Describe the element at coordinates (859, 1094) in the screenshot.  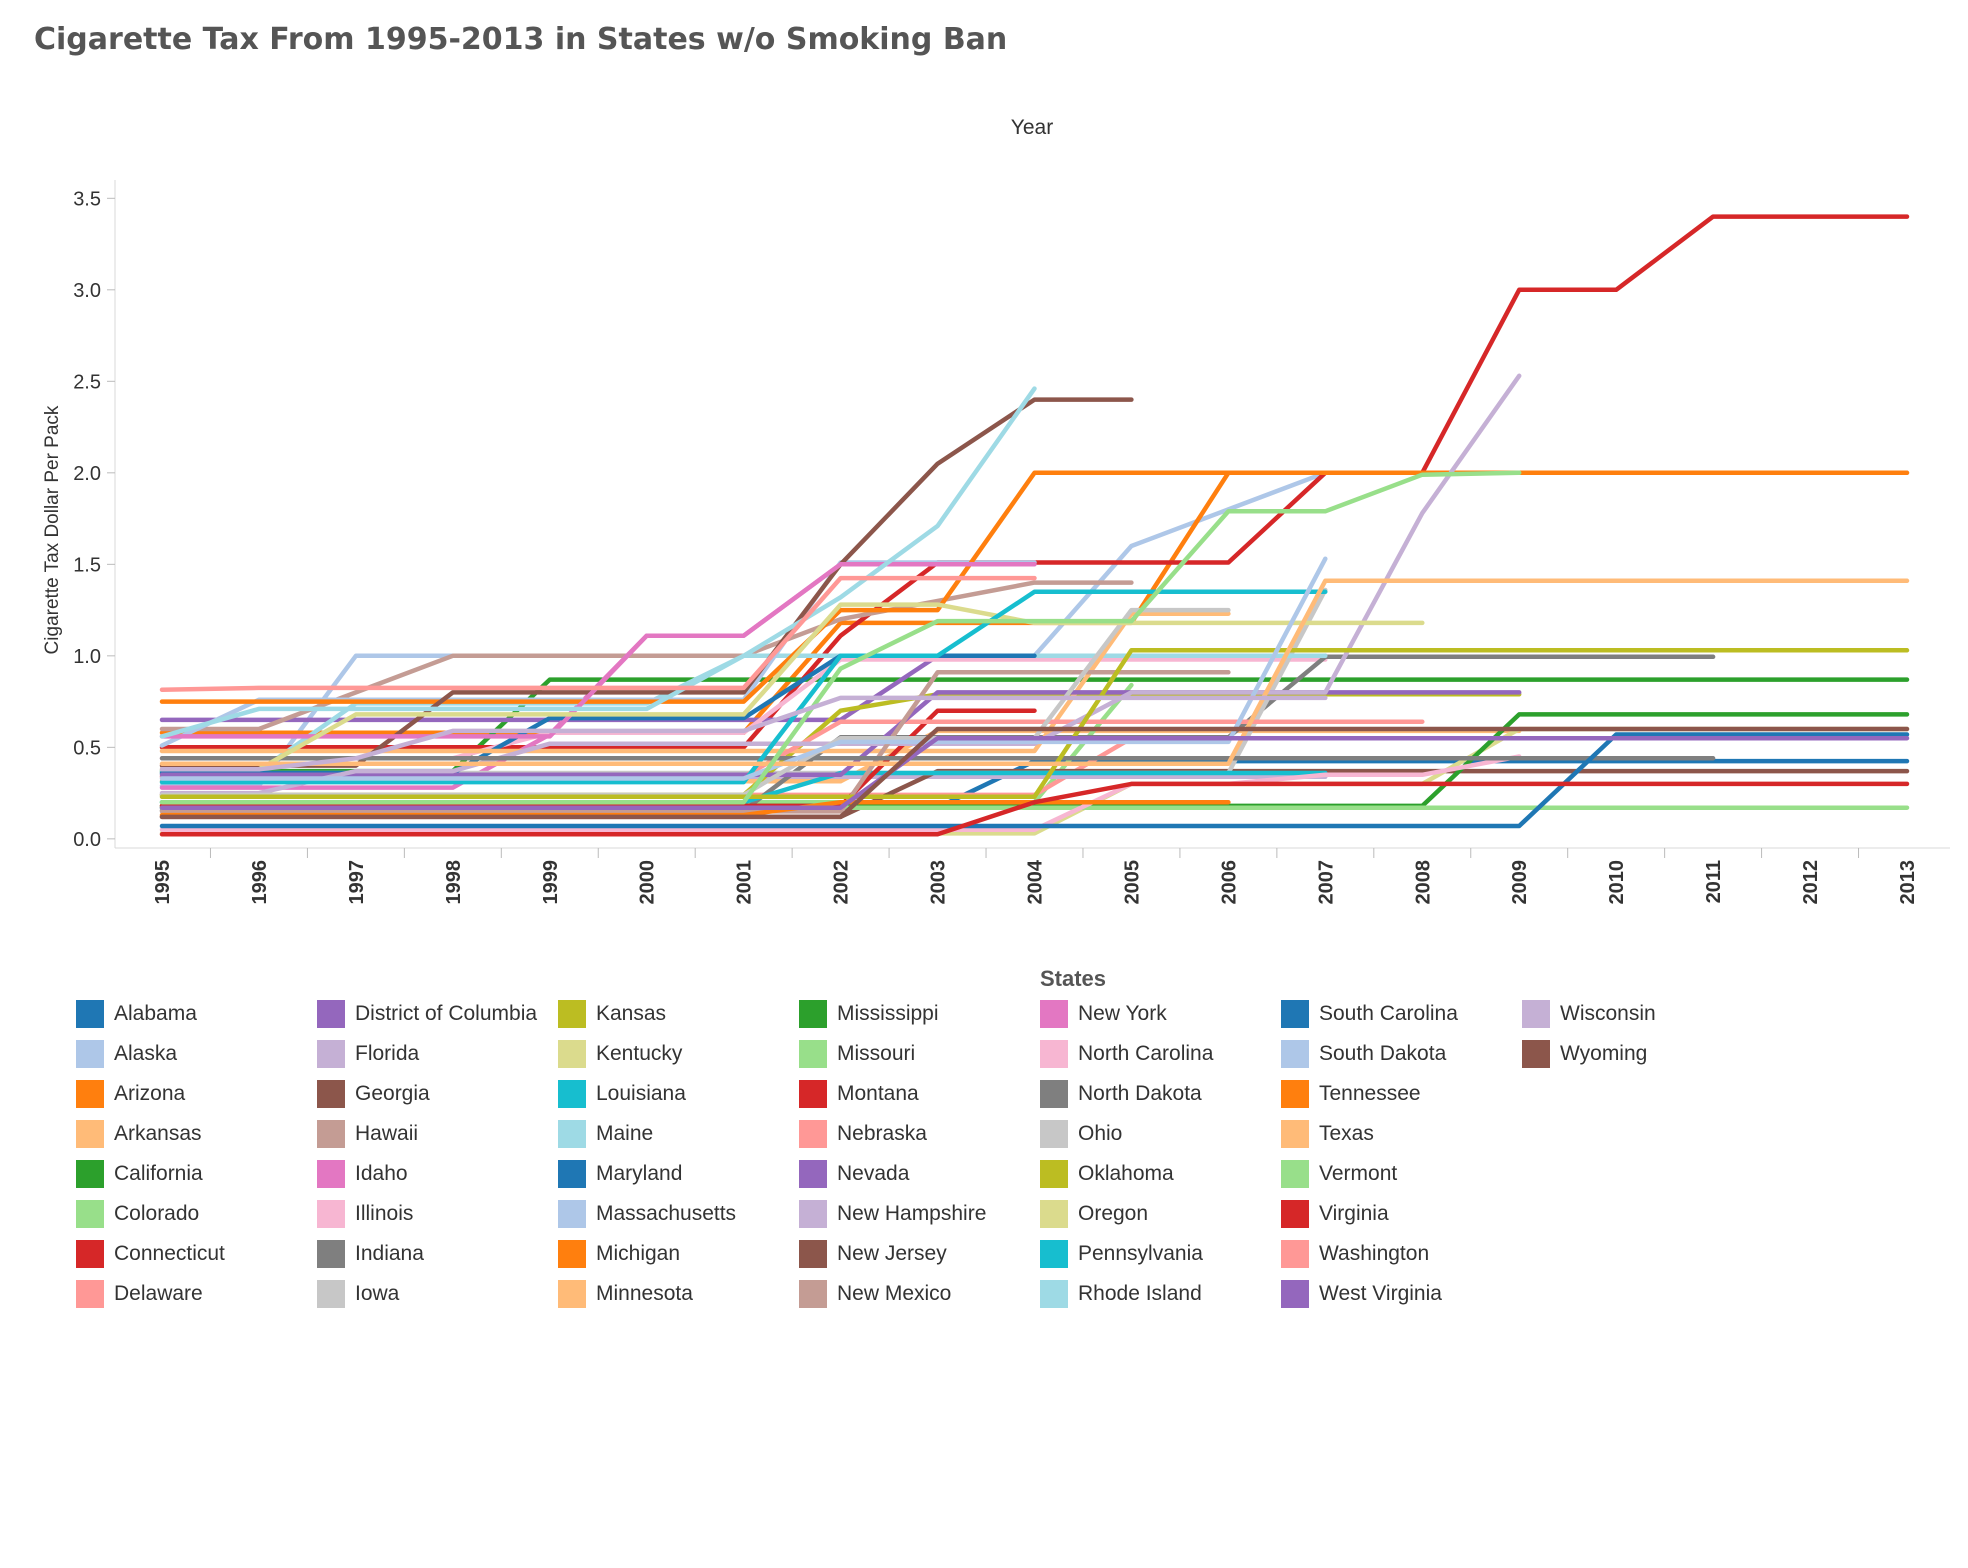
I see `legend-item: Montana` at that location.